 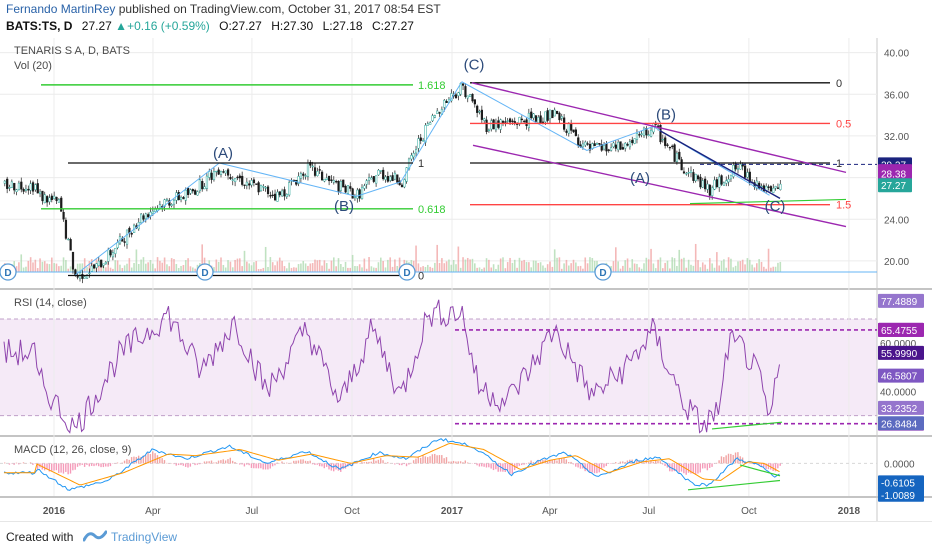 I want to click on rsi-price-tag-label: 46.5807, so click(x=899, y=377).